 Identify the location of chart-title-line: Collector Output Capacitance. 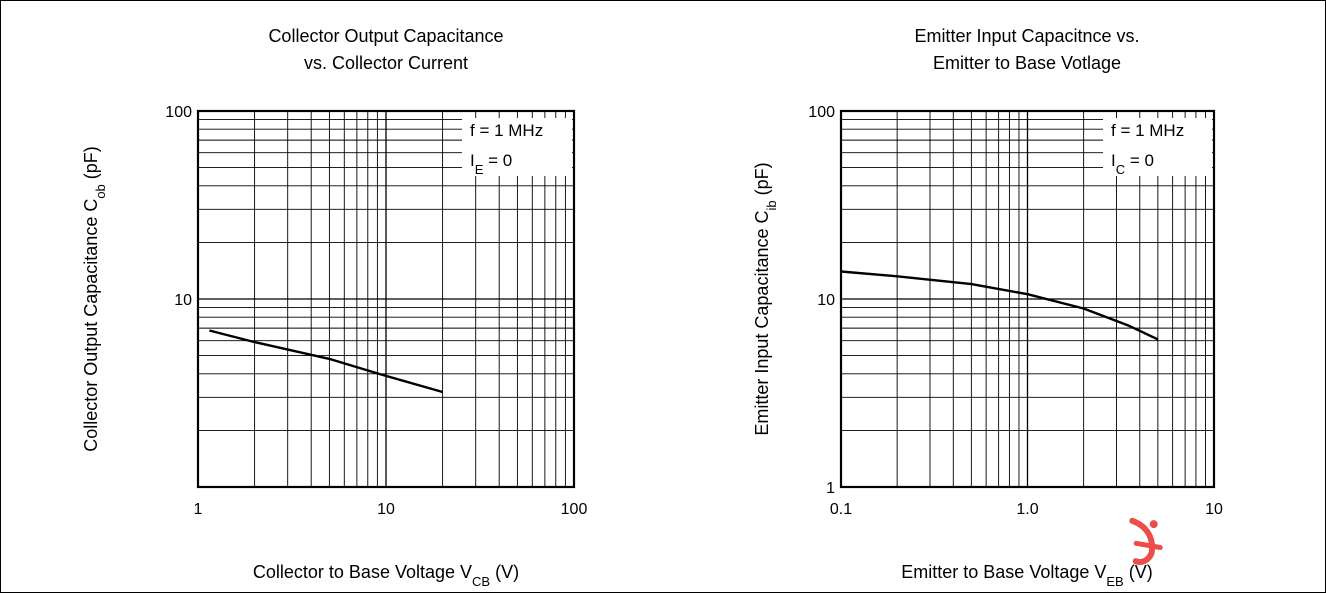
(385, 36).